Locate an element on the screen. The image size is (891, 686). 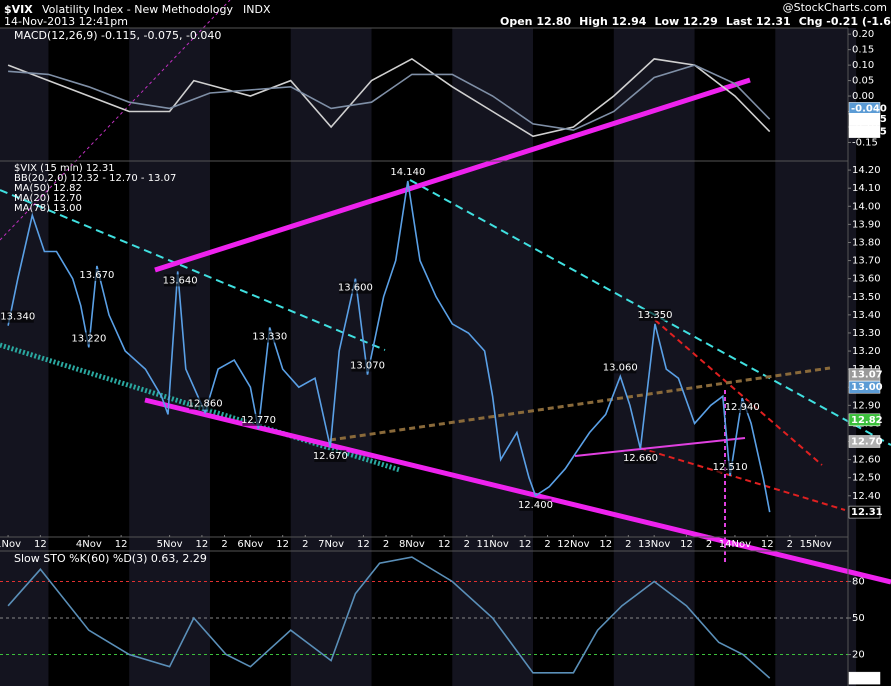
date: 14-Nov-2013 12:41pm is located at coordinates (66, 21).